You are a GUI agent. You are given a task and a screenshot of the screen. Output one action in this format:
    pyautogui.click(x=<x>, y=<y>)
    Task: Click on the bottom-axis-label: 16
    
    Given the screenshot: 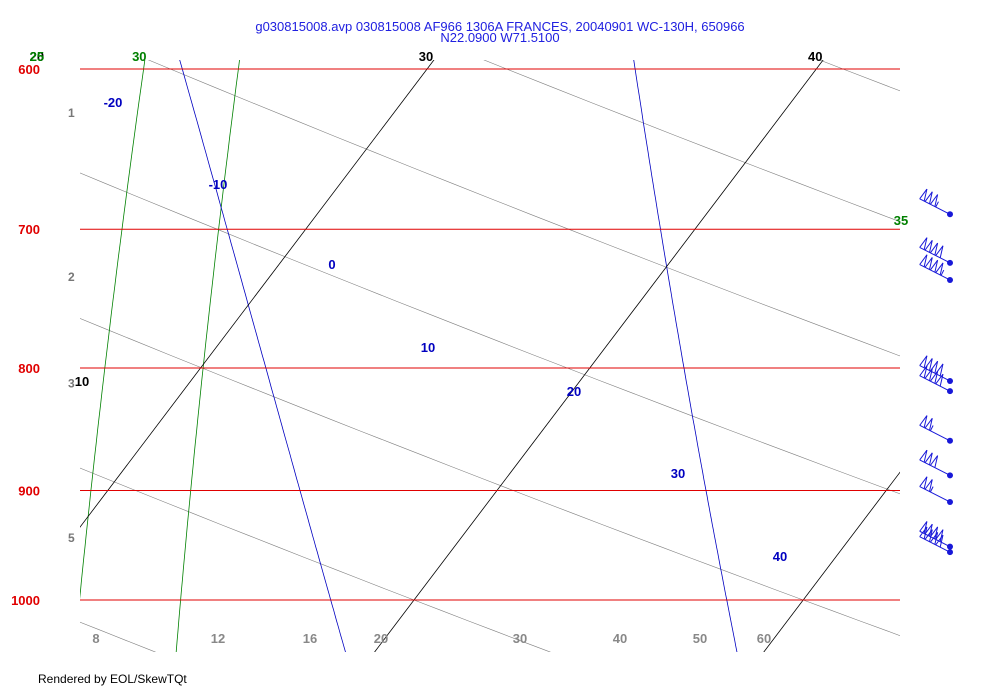 What is the action you would take?
    pyautogui.click(x=310, y=638)
    